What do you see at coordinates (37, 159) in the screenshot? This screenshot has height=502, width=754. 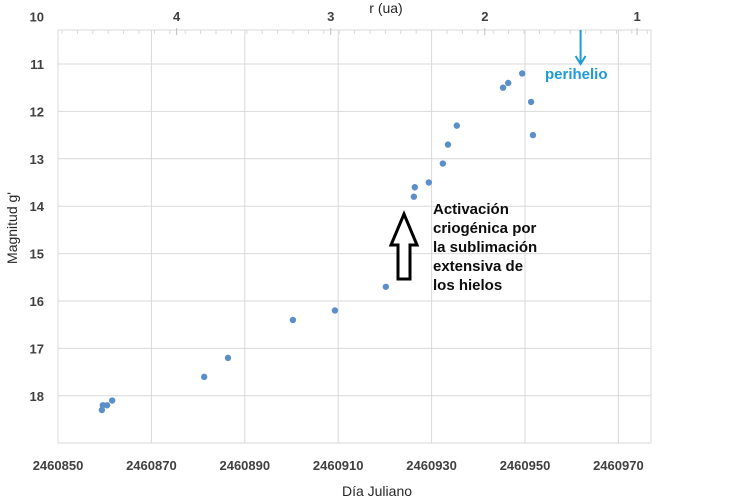 I see `y-tick-label: 13` at bounding box center [37, 159].